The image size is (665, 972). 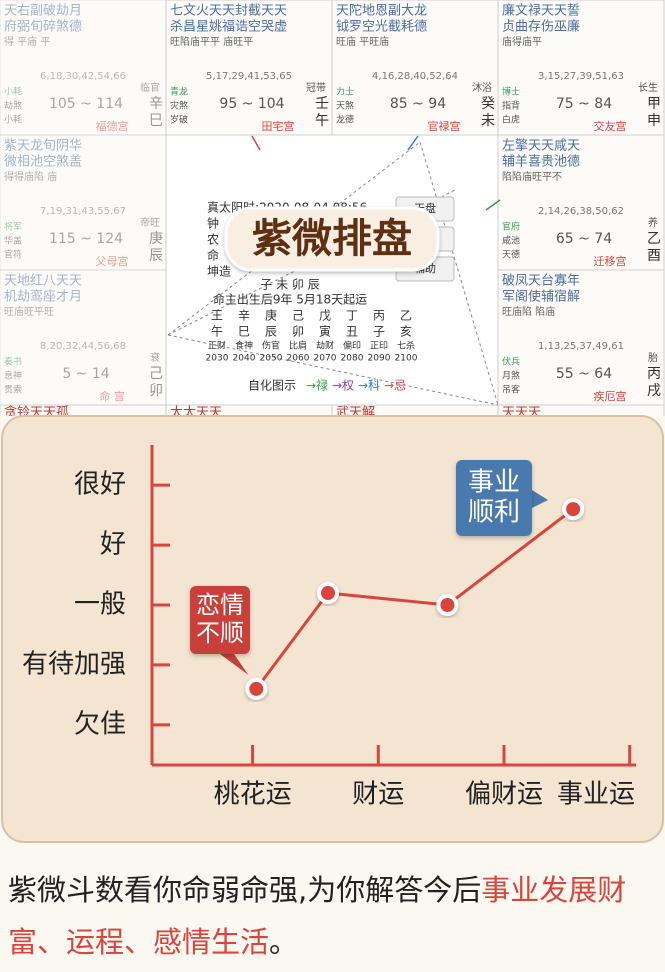 I want to click on minor-god: 天德, so click(x=511, y=255).